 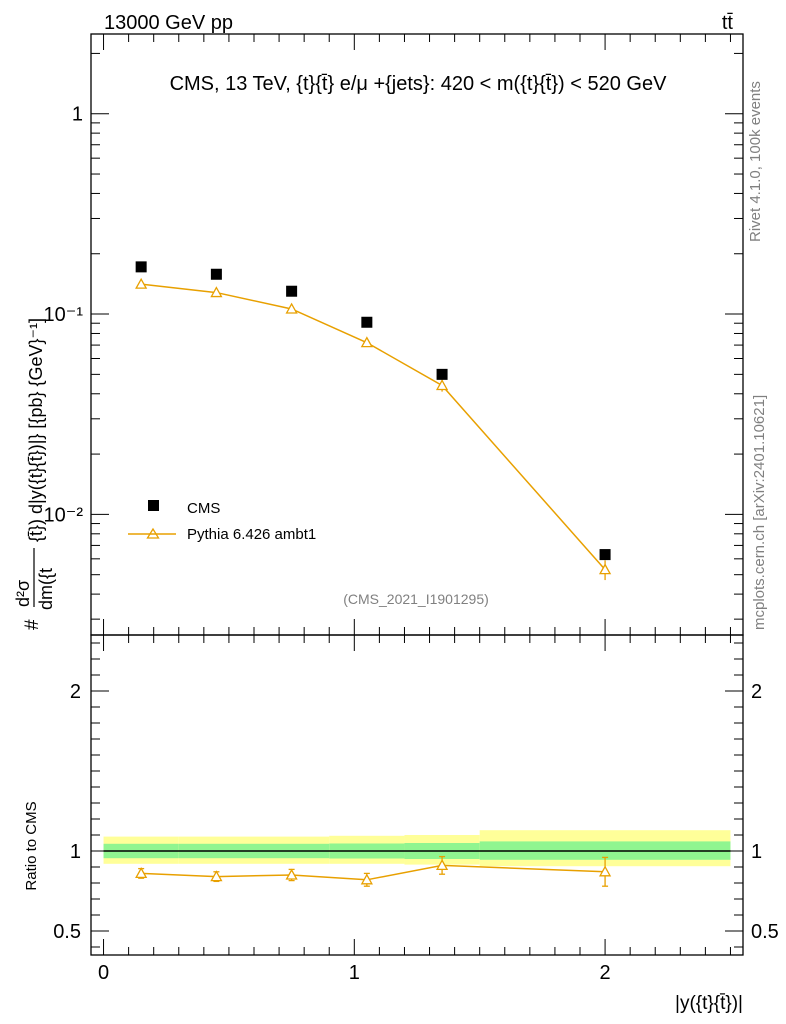 I want to click on legend-cms-marker, so click(x=153, y=505).